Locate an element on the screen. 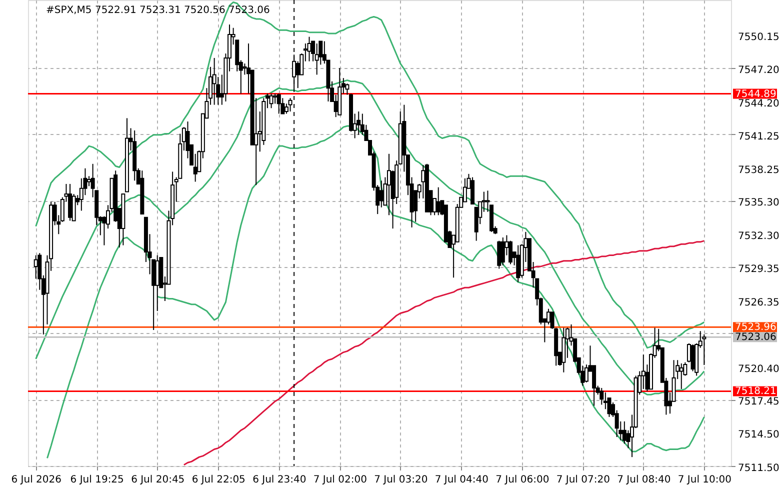  x-tick-label: 7 Jul 10:00 is located at coordinates (705, 480).